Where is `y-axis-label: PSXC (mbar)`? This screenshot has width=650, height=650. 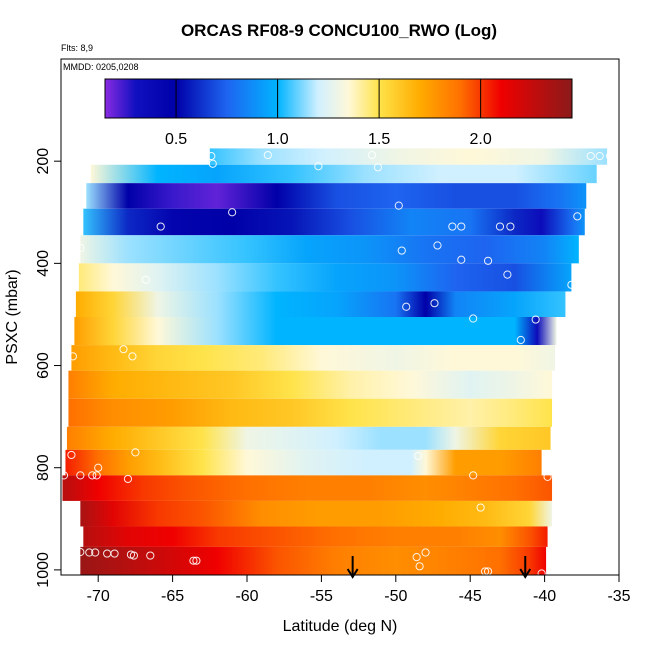
y-axis-label: PSXC (mbar) is located at coordinates (12, 316).